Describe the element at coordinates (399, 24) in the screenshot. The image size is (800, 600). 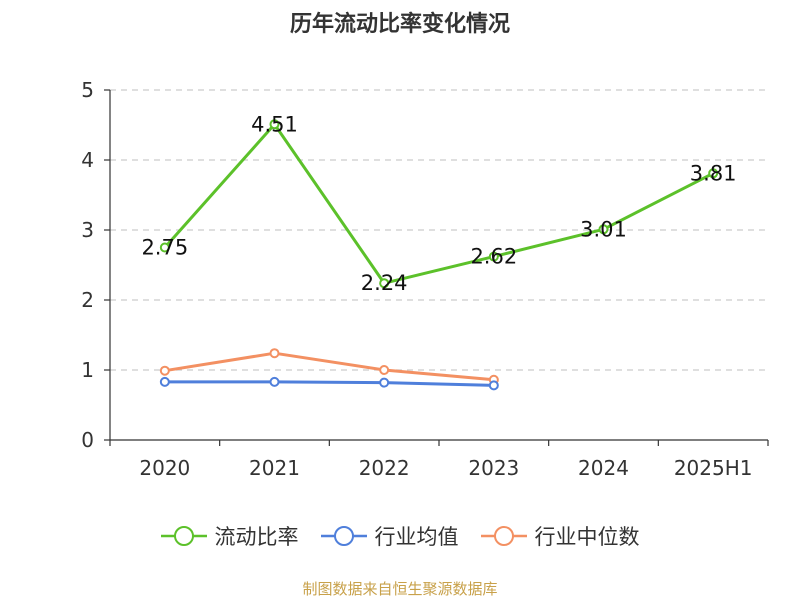
I see `chart-title: 历年流动比率变化情况` at that location.